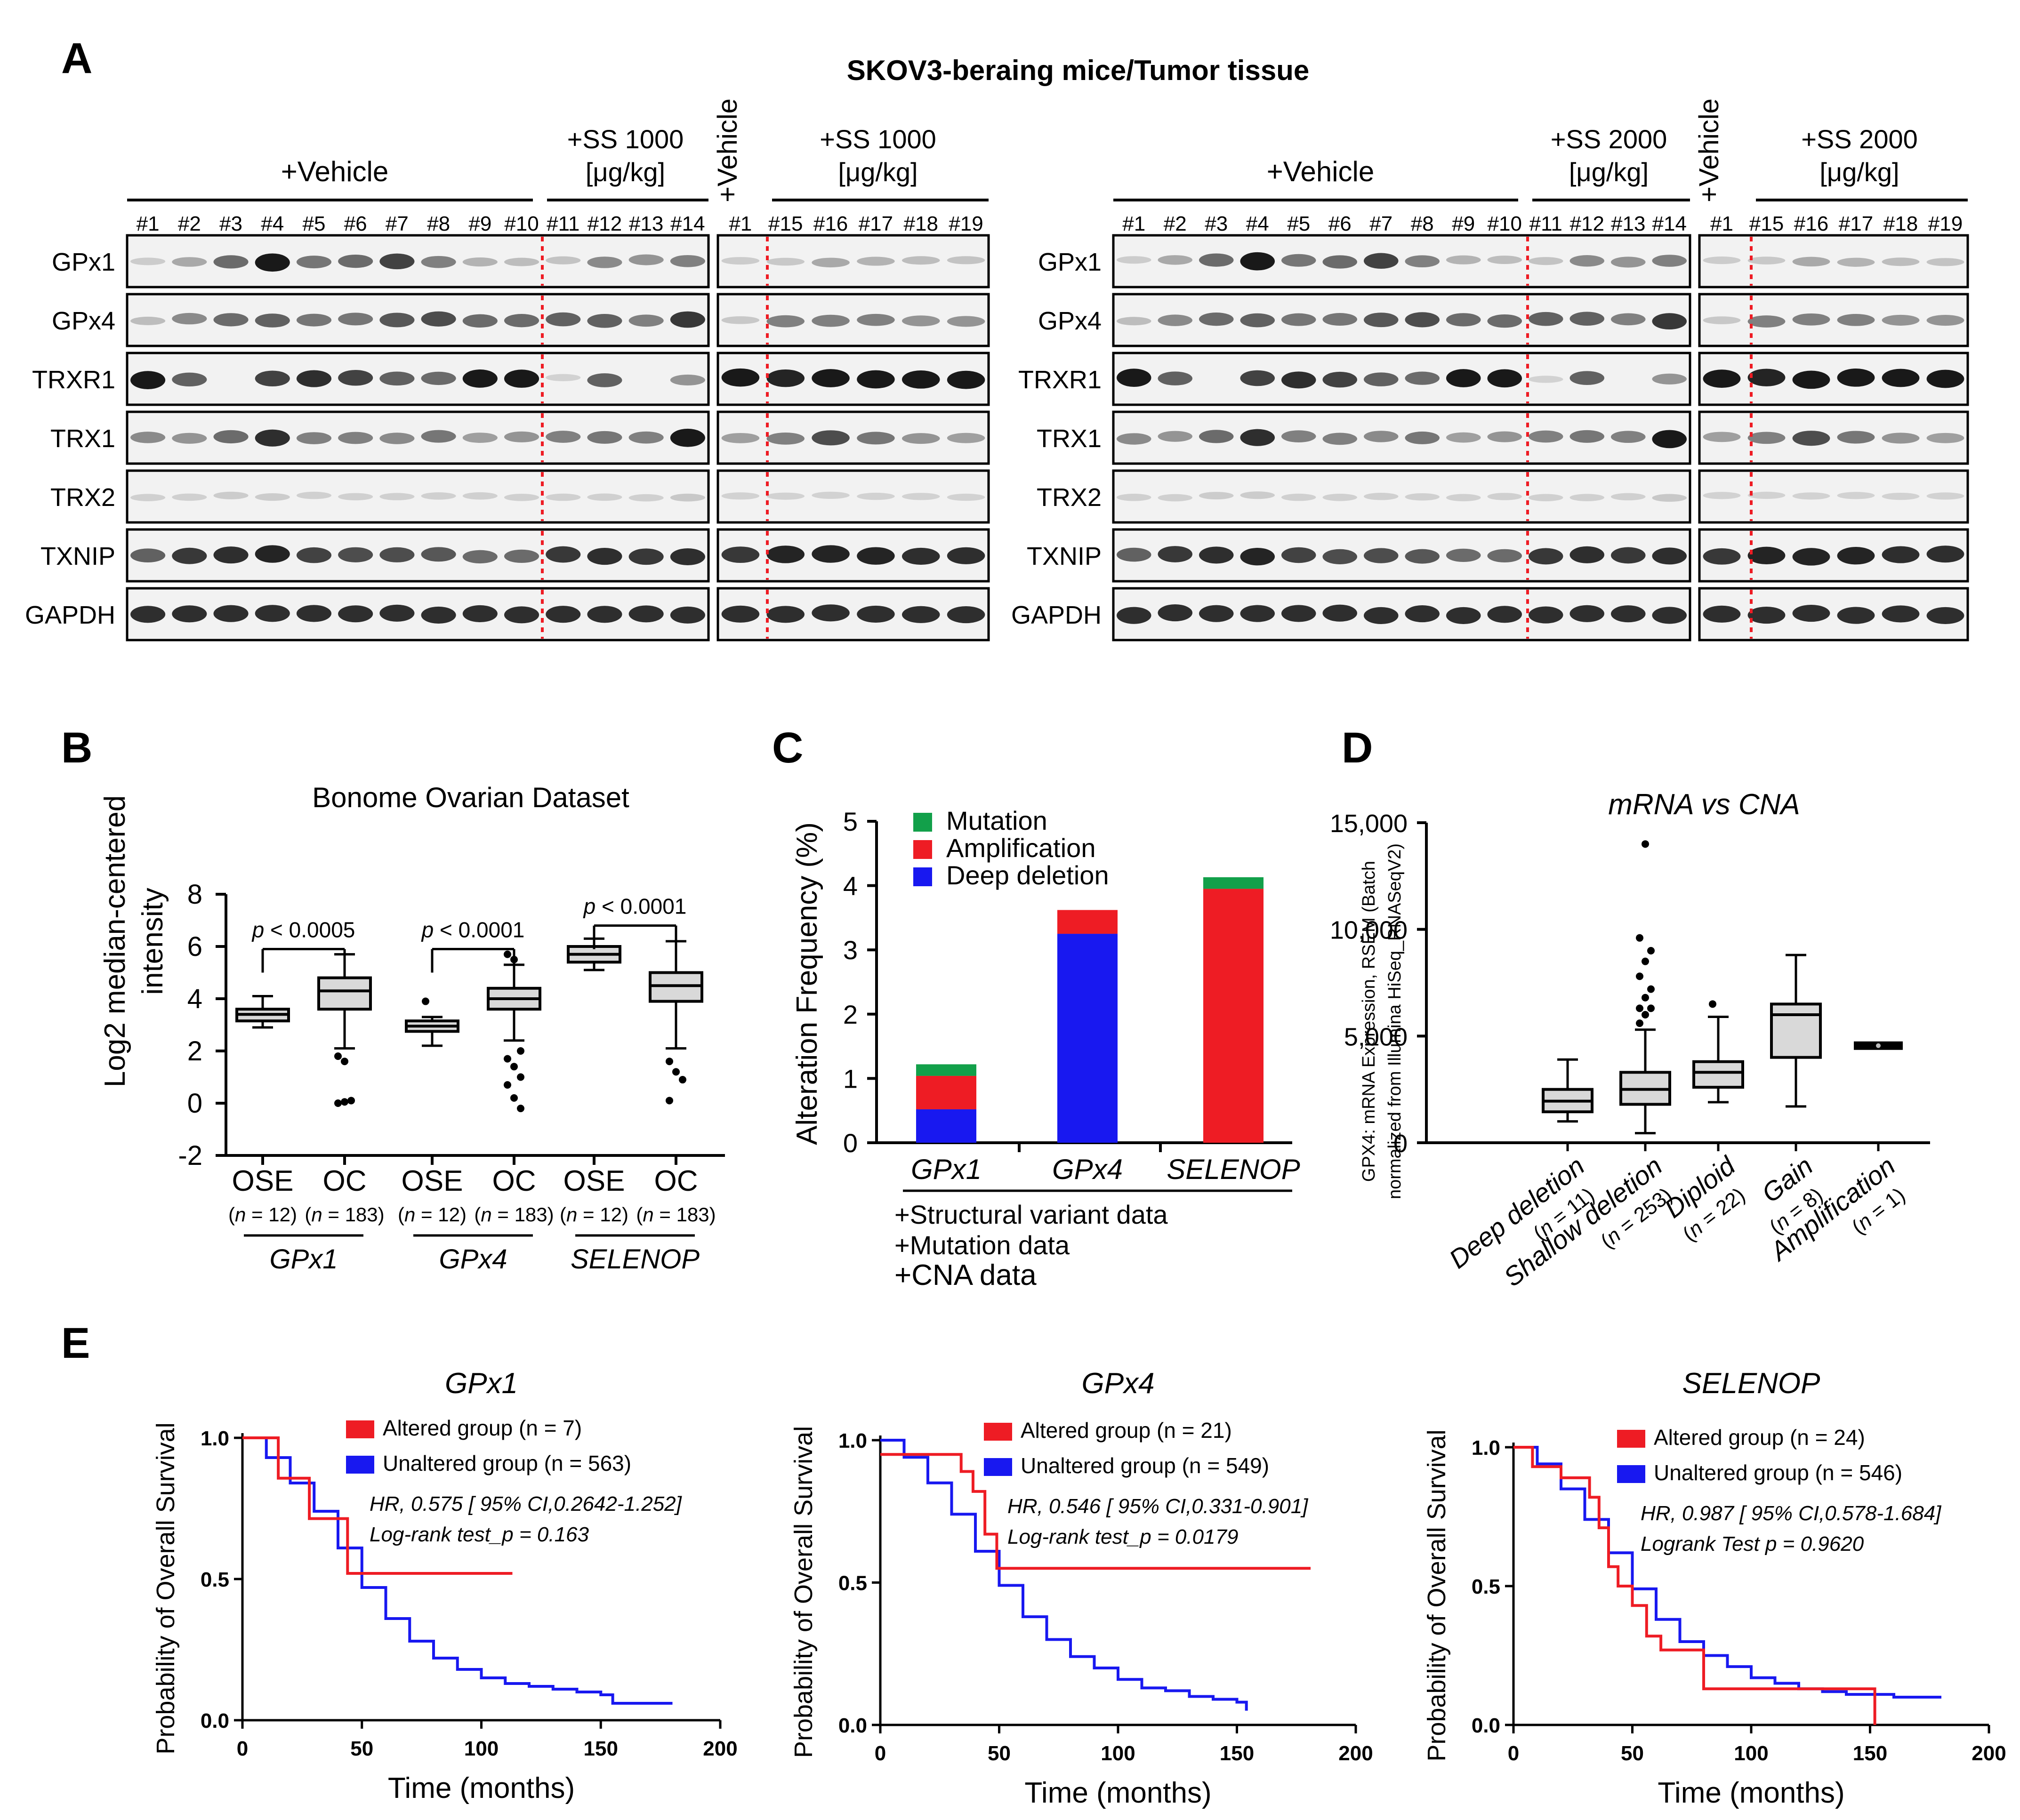 This screenshot has width=2020, height=1820. Describe the element at coordinates (194, 946) in the screenshot. I see `y-tick-label: 6` at that location.